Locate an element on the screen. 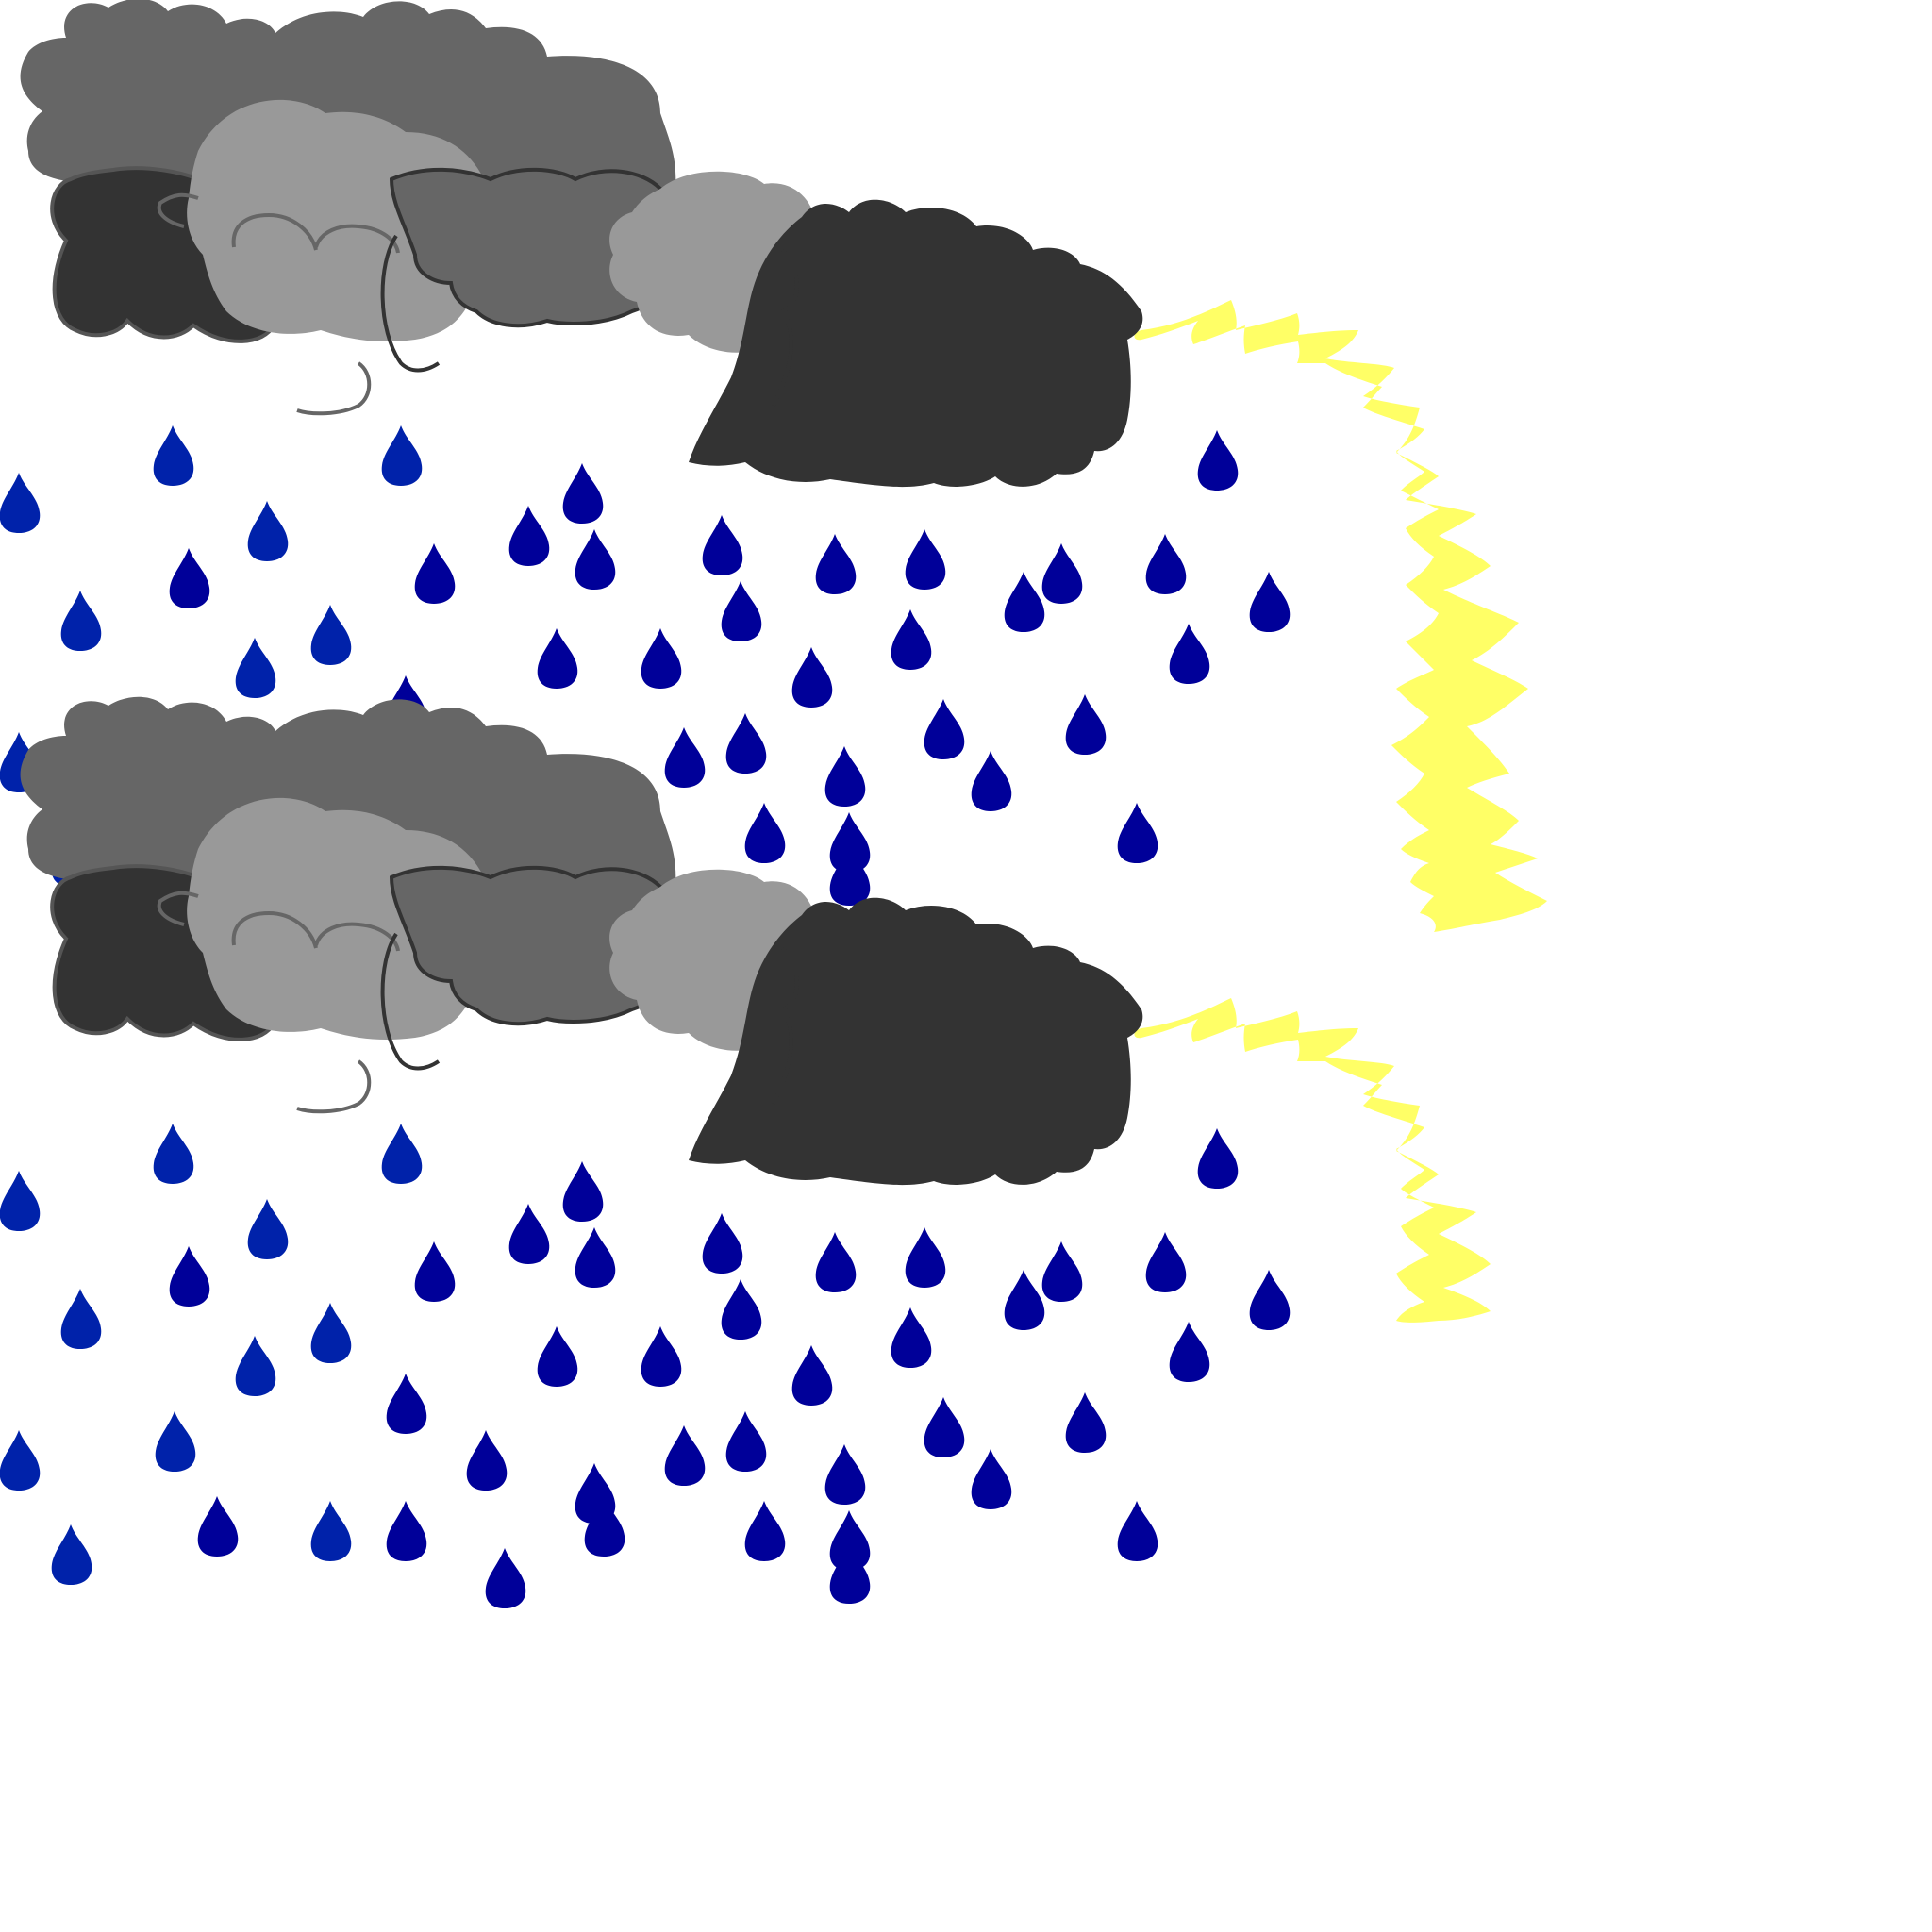  lightning-bolt-top is located at coordinates (1341, 616).